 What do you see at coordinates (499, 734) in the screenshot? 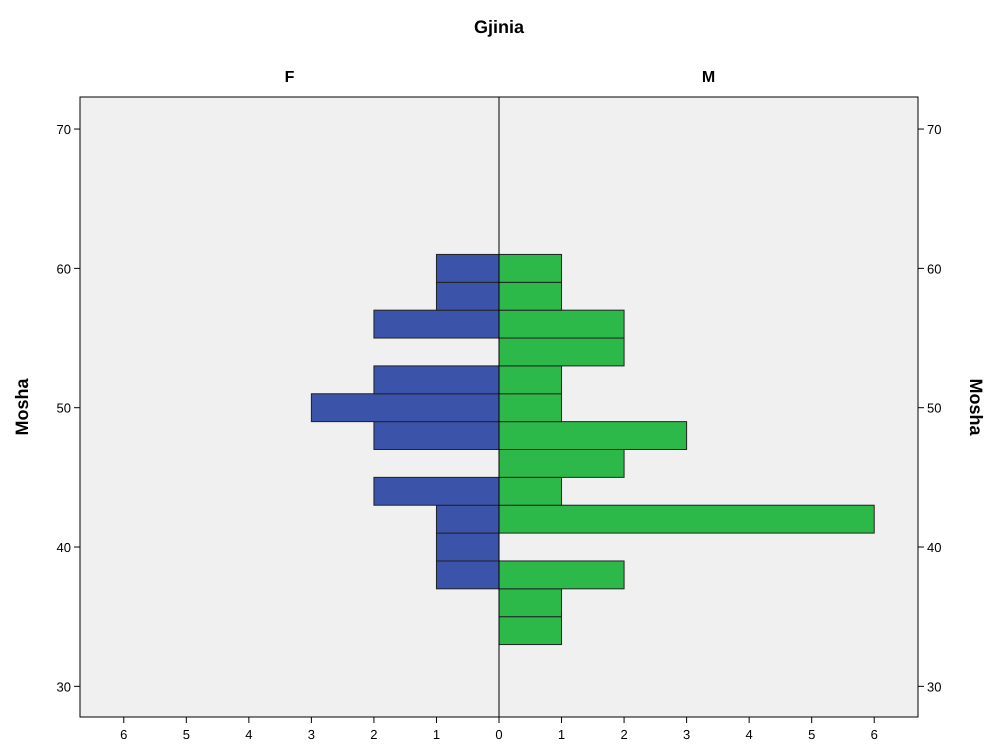
I see `x-tick-label: 0` at bounding box center [499, 734].